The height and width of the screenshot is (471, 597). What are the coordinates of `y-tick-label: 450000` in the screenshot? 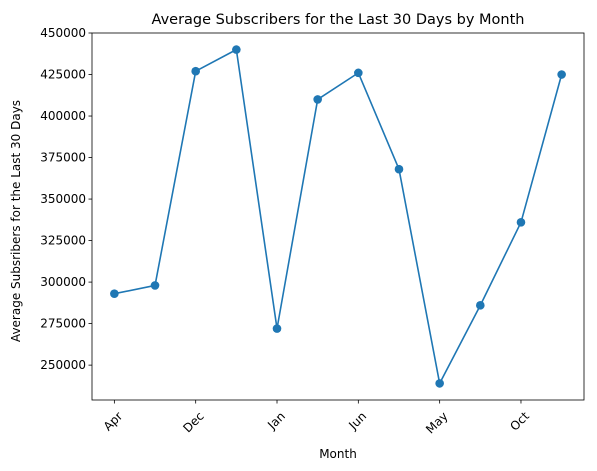 It's located at (63, 33).